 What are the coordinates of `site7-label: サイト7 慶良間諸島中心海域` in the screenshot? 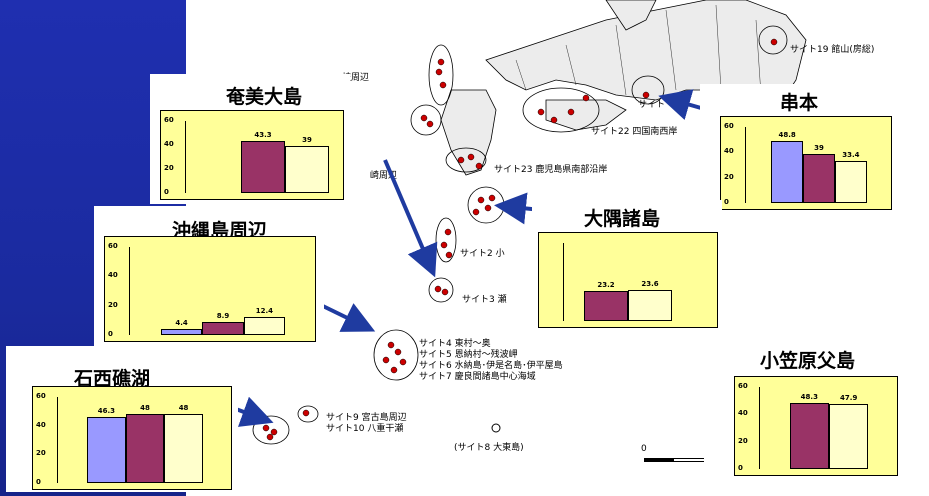 It's located at (477, 377).